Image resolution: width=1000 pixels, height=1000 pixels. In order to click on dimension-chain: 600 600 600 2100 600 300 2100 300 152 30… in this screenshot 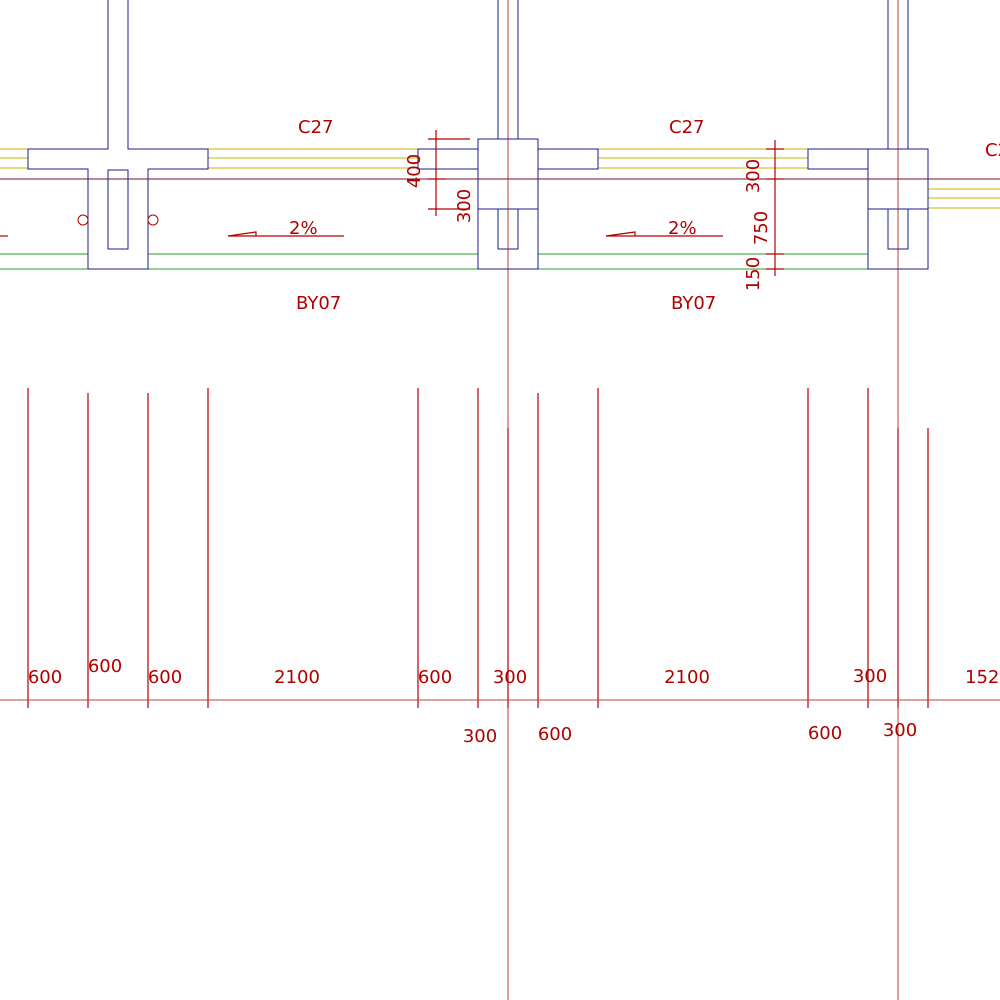, I will do `click(514, 701)`.